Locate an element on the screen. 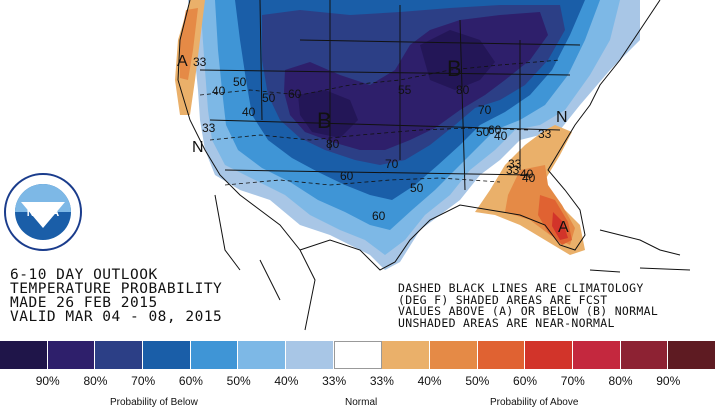  notes-line-2: (DEG F) SHADED AREAS ARE FCST is located at coordinates (503, 299).